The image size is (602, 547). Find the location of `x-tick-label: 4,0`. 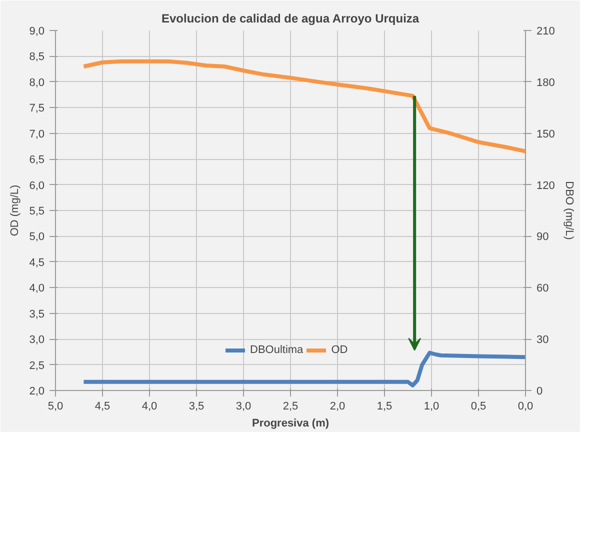

x-tick-label: 4,0 is located at coordinates (150, 406).